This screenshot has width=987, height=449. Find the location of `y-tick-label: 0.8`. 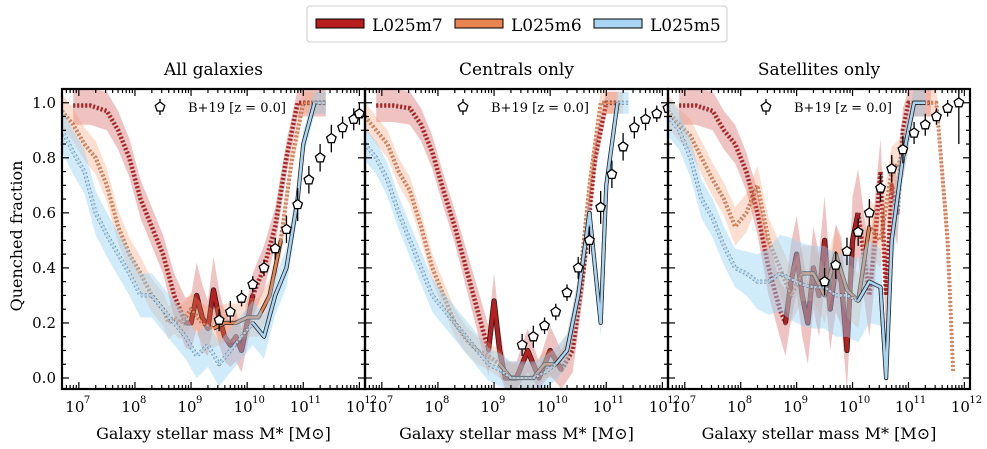

y-tick-label: 0.8 is located at coordinates (44, 158).